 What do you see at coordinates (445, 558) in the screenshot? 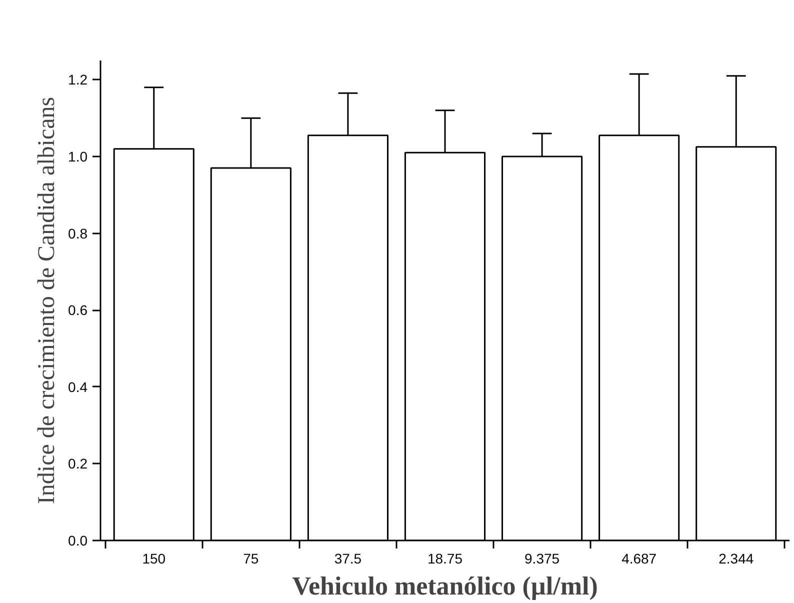
I see `x-tick-label: 18.75` at bounding box center [445, 558].